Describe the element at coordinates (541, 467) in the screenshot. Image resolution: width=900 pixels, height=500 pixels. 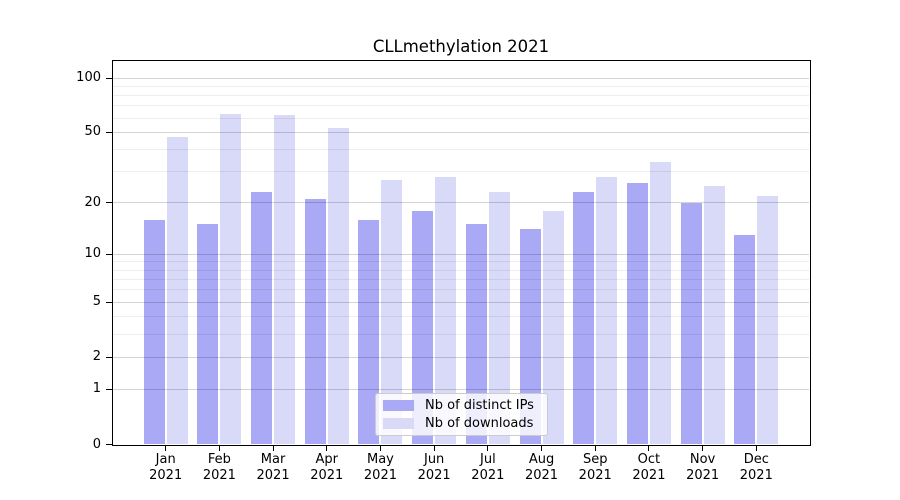
I see `x-axis-tick-label: Aug 2021` at that location.